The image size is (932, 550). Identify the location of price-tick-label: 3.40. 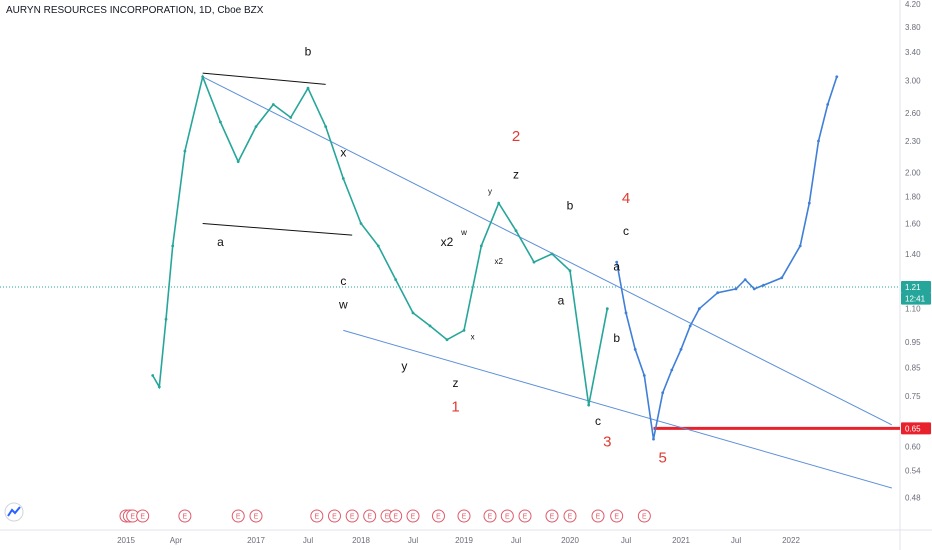
(913, 52).